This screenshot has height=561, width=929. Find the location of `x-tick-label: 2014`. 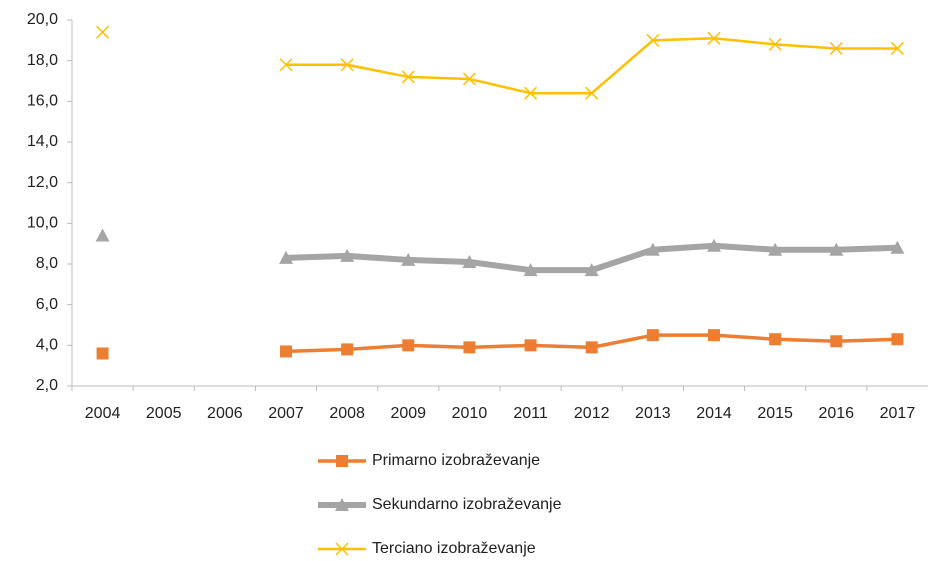

x-tick-label: 2014 is located at coordinates (714, 413).